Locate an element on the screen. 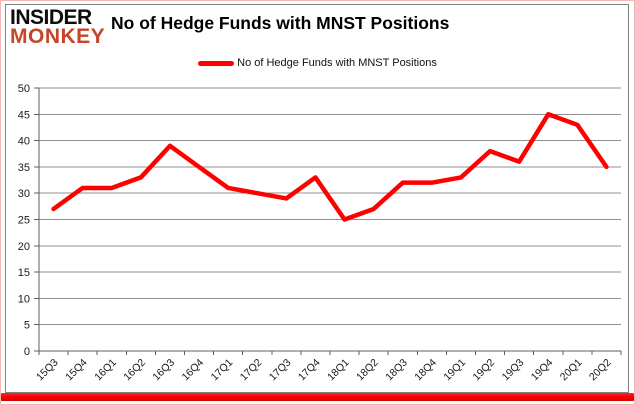  x-tick-label: 19Q2 is located at coordinates (484, 370).